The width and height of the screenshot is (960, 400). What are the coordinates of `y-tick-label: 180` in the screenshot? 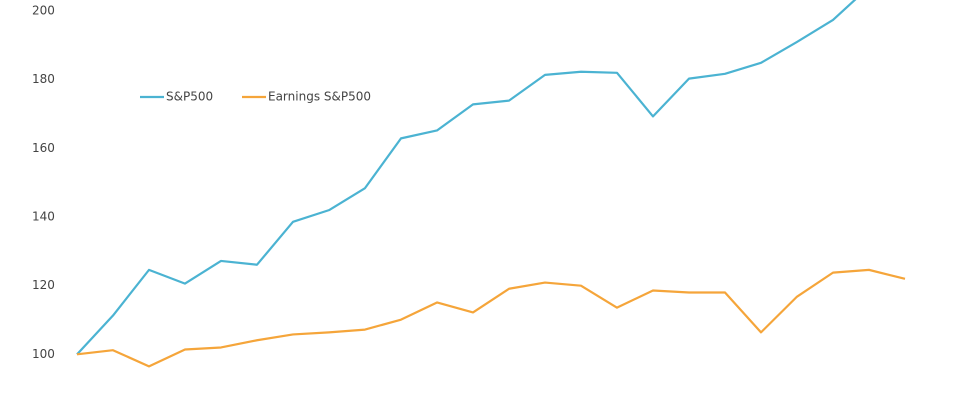 It's located at (43, 79).